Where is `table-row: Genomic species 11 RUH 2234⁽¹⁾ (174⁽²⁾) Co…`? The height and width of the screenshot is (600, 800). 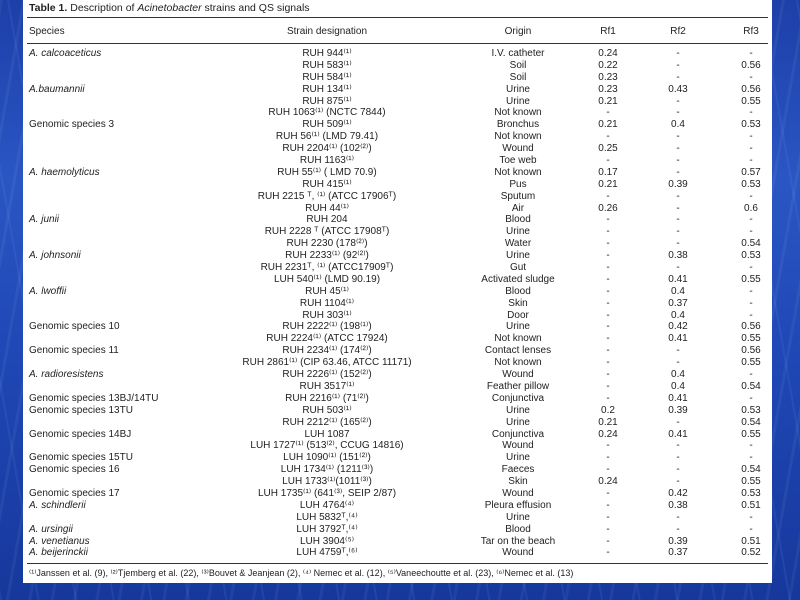
table-row: Genomic species 11 RUH 2234⁽¹⁾ (174⁽²⁾) Co… is located at coordinates (397, 351).